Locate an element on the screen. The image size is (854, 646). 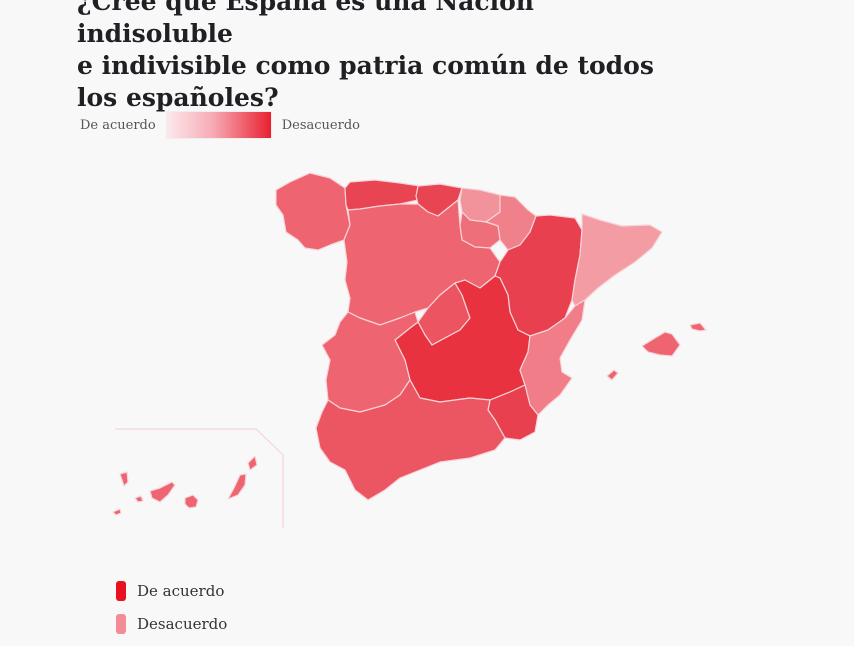
legend-swatch-desacuerdo is located at coordinates (121, 624).